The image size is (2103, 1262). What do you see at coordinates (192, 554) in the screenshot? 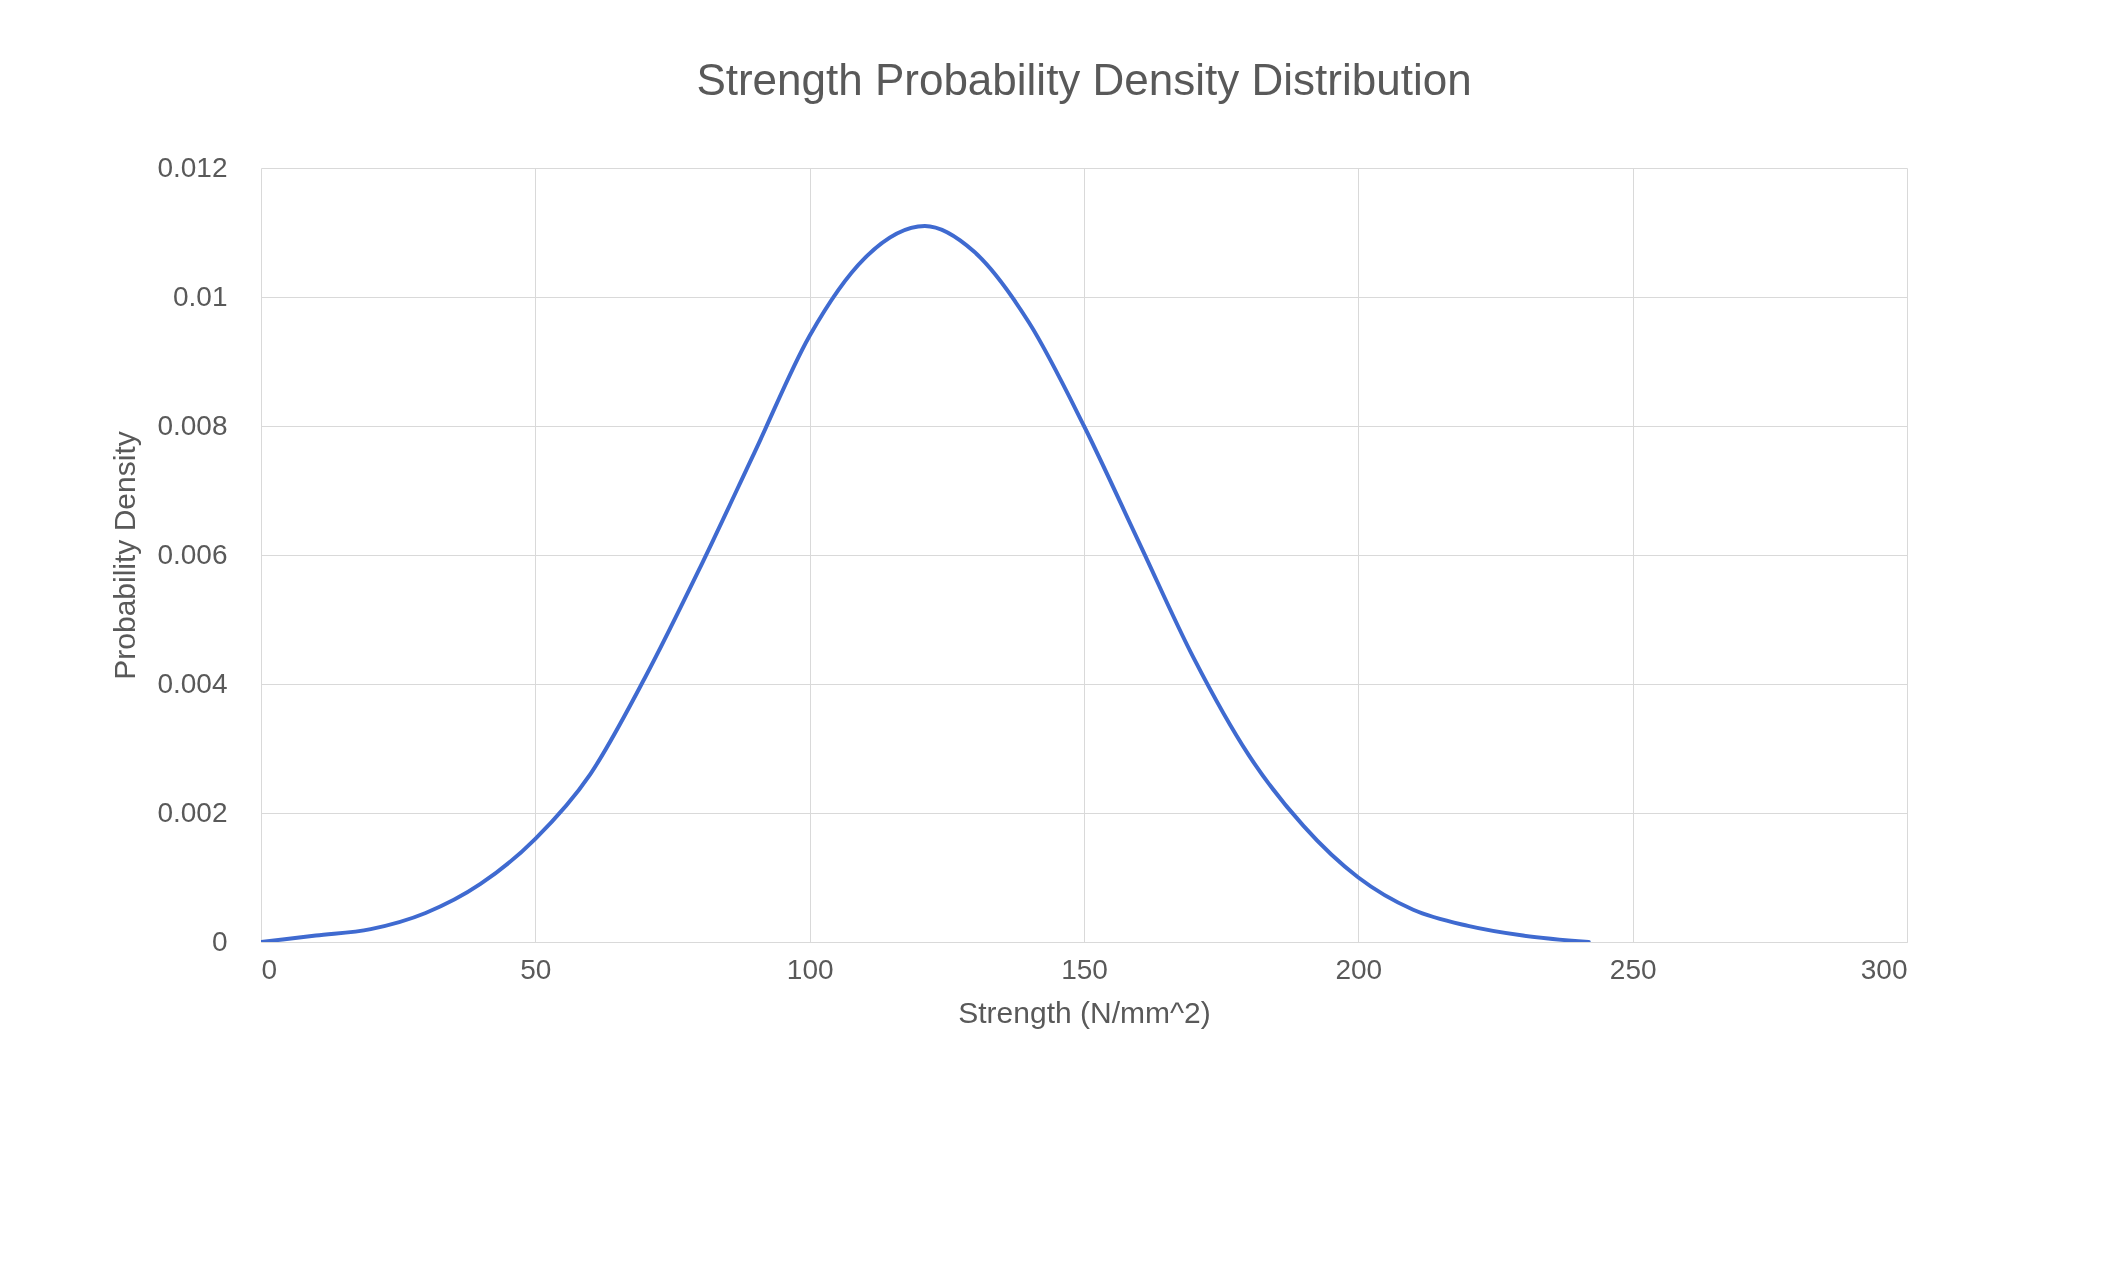
I see `y-tick-label: 0.006` at bounding box center [192, 554].